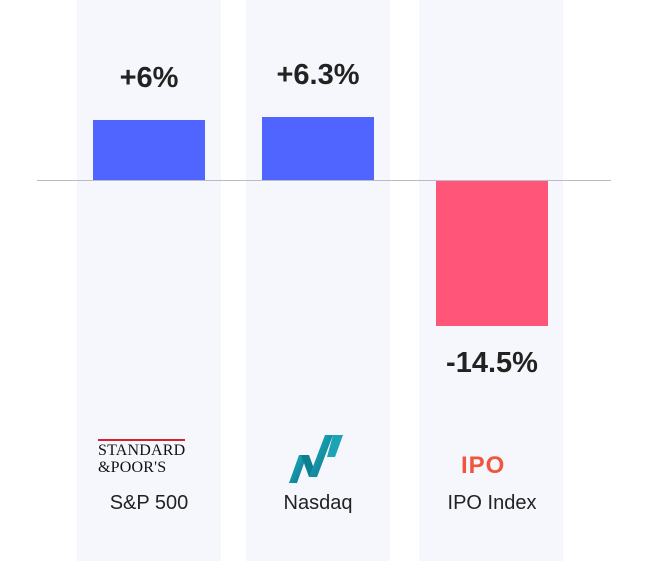 The height and width of the screenshot is (561, 649). I want to click on category-label-2: IPO Index, so click(492, 503).